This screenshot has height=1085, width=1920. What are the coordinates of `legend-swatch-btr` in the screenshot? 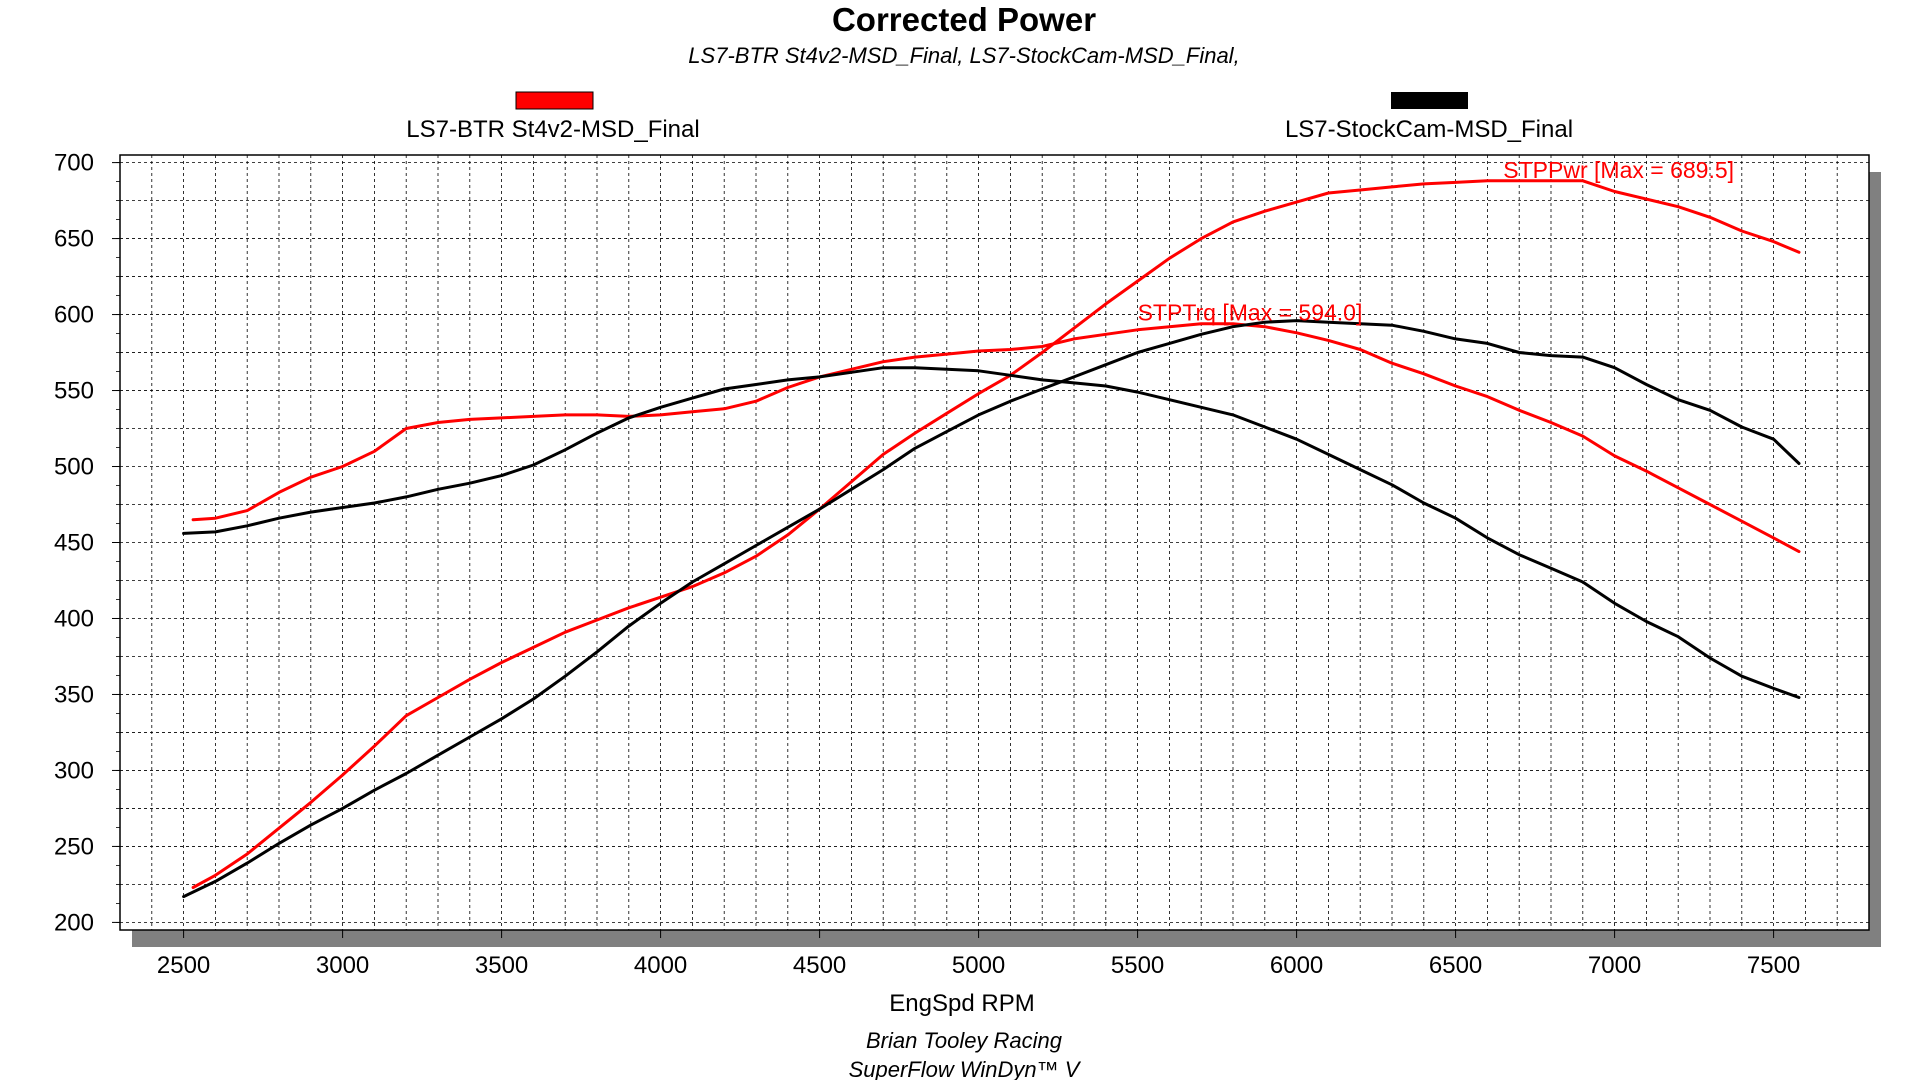 It's located at (554, 100).